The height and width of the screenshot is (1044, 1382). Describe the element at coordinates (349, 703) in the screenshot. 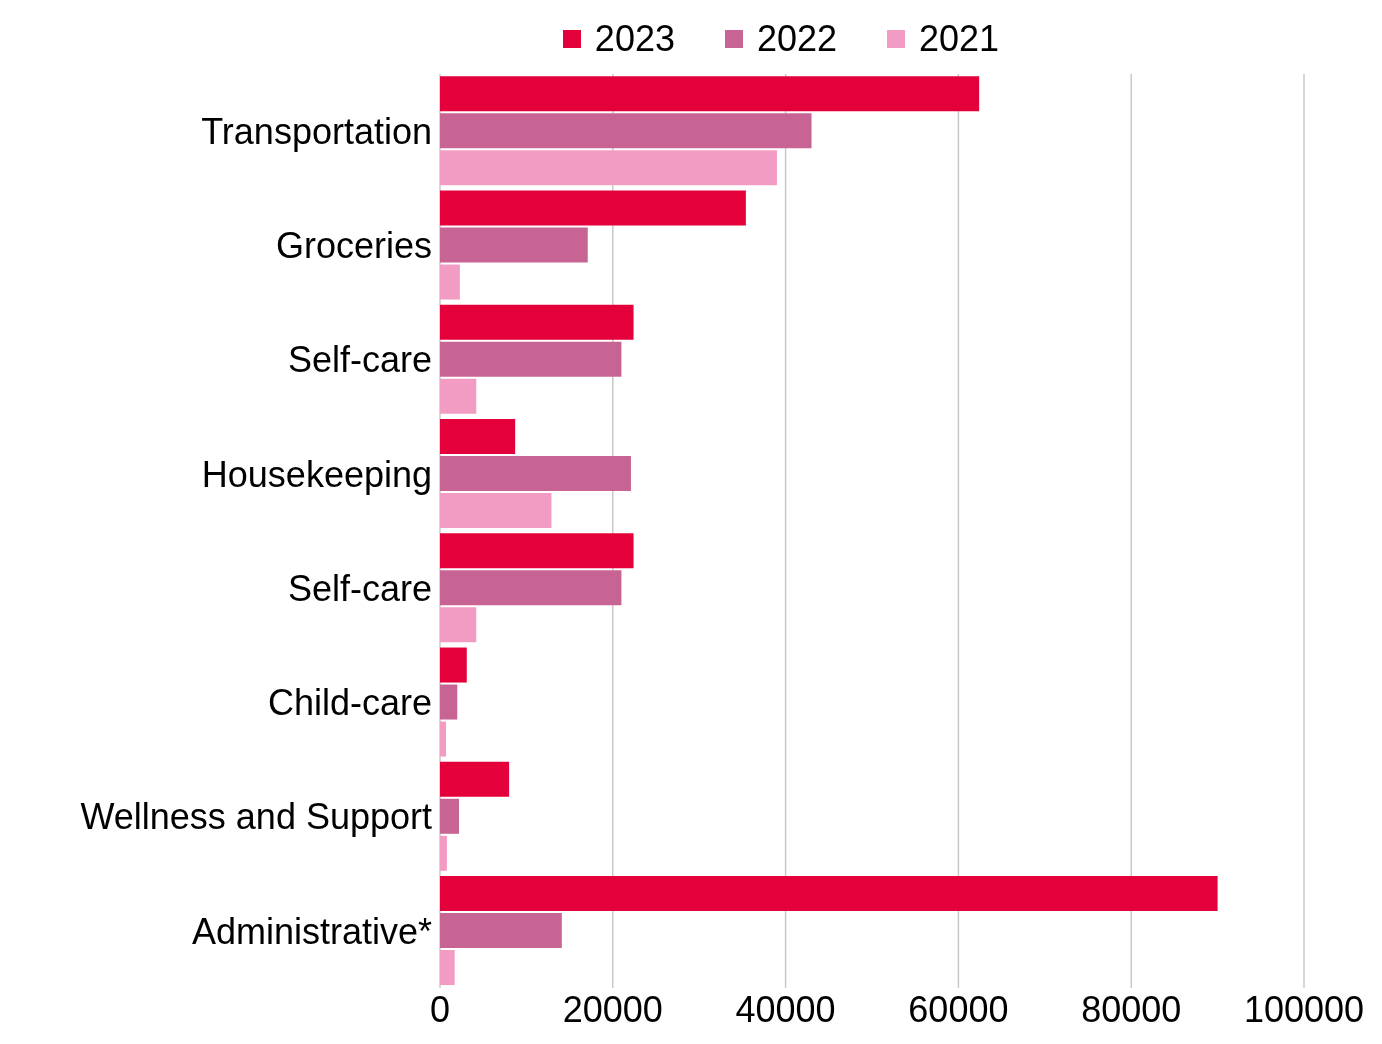

I see `y-tick-label: Child-care` at that location.